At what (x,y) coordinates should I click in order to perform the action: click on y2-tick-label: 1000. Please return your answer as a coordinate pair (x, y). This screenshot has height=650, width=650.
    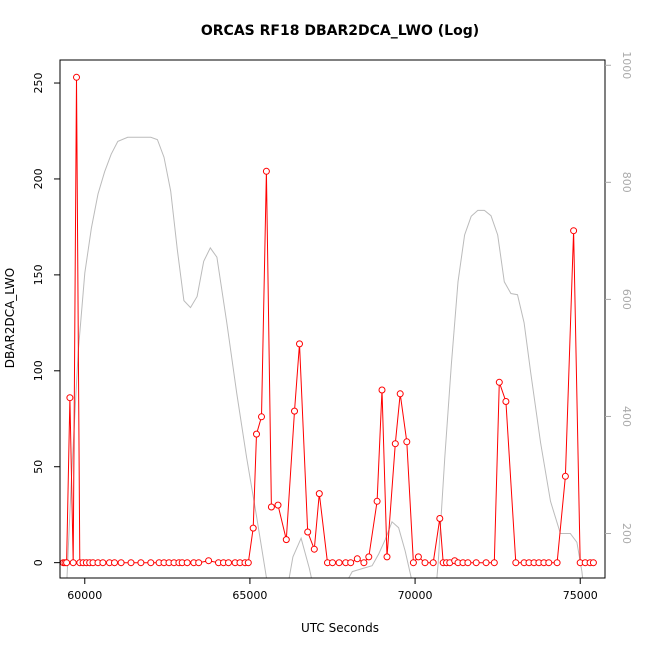
    Looking at the image, I should click on (626, 65).